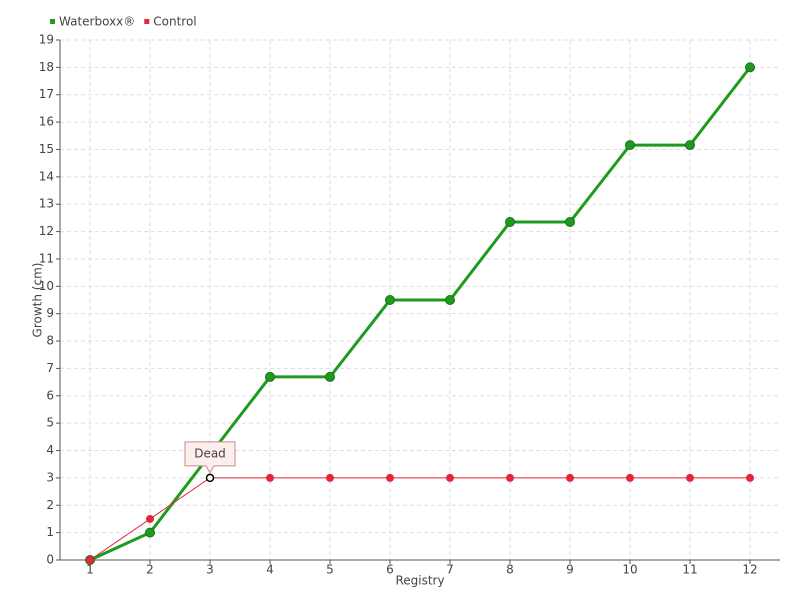 The image size is (800, 600). I want to click on series-line, so click(419, 519).